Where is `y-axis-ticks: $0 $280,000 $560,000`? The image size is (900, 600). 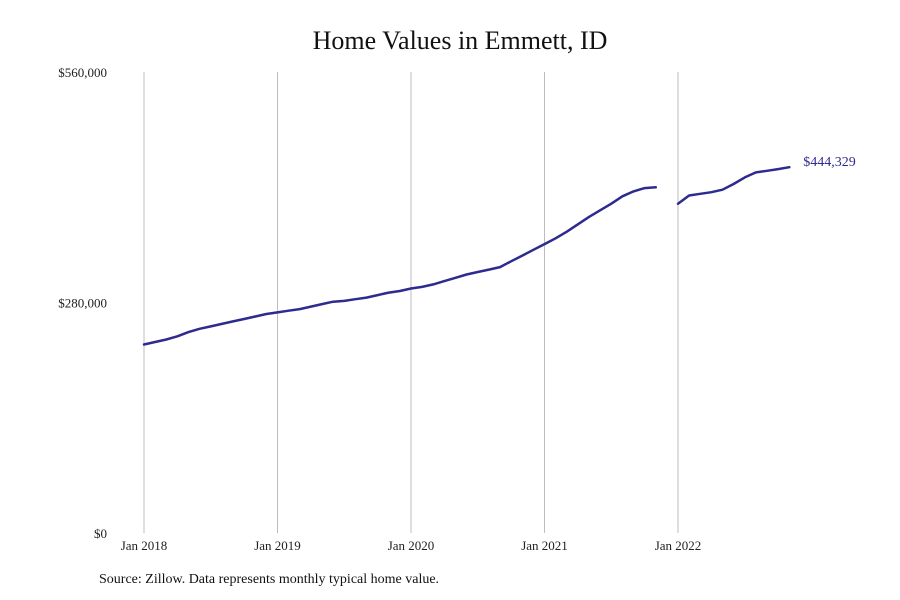 y-axis-ticks: $0 $280,000 $560,000 is located at coordinates (82, 303).